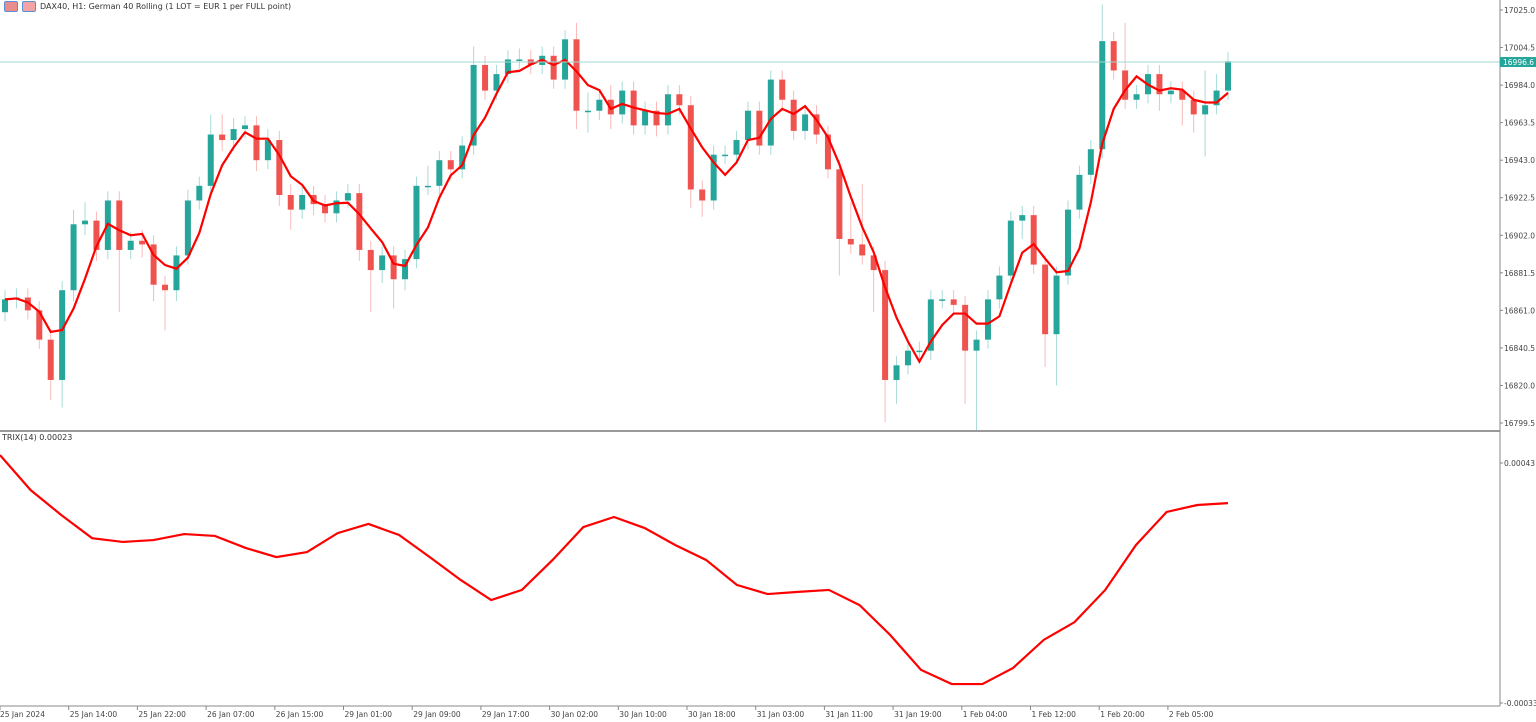 The width and height of the screenshot is (1536, 722). I want to click on price-tick-label: 16799.5, so click(1519, 423).